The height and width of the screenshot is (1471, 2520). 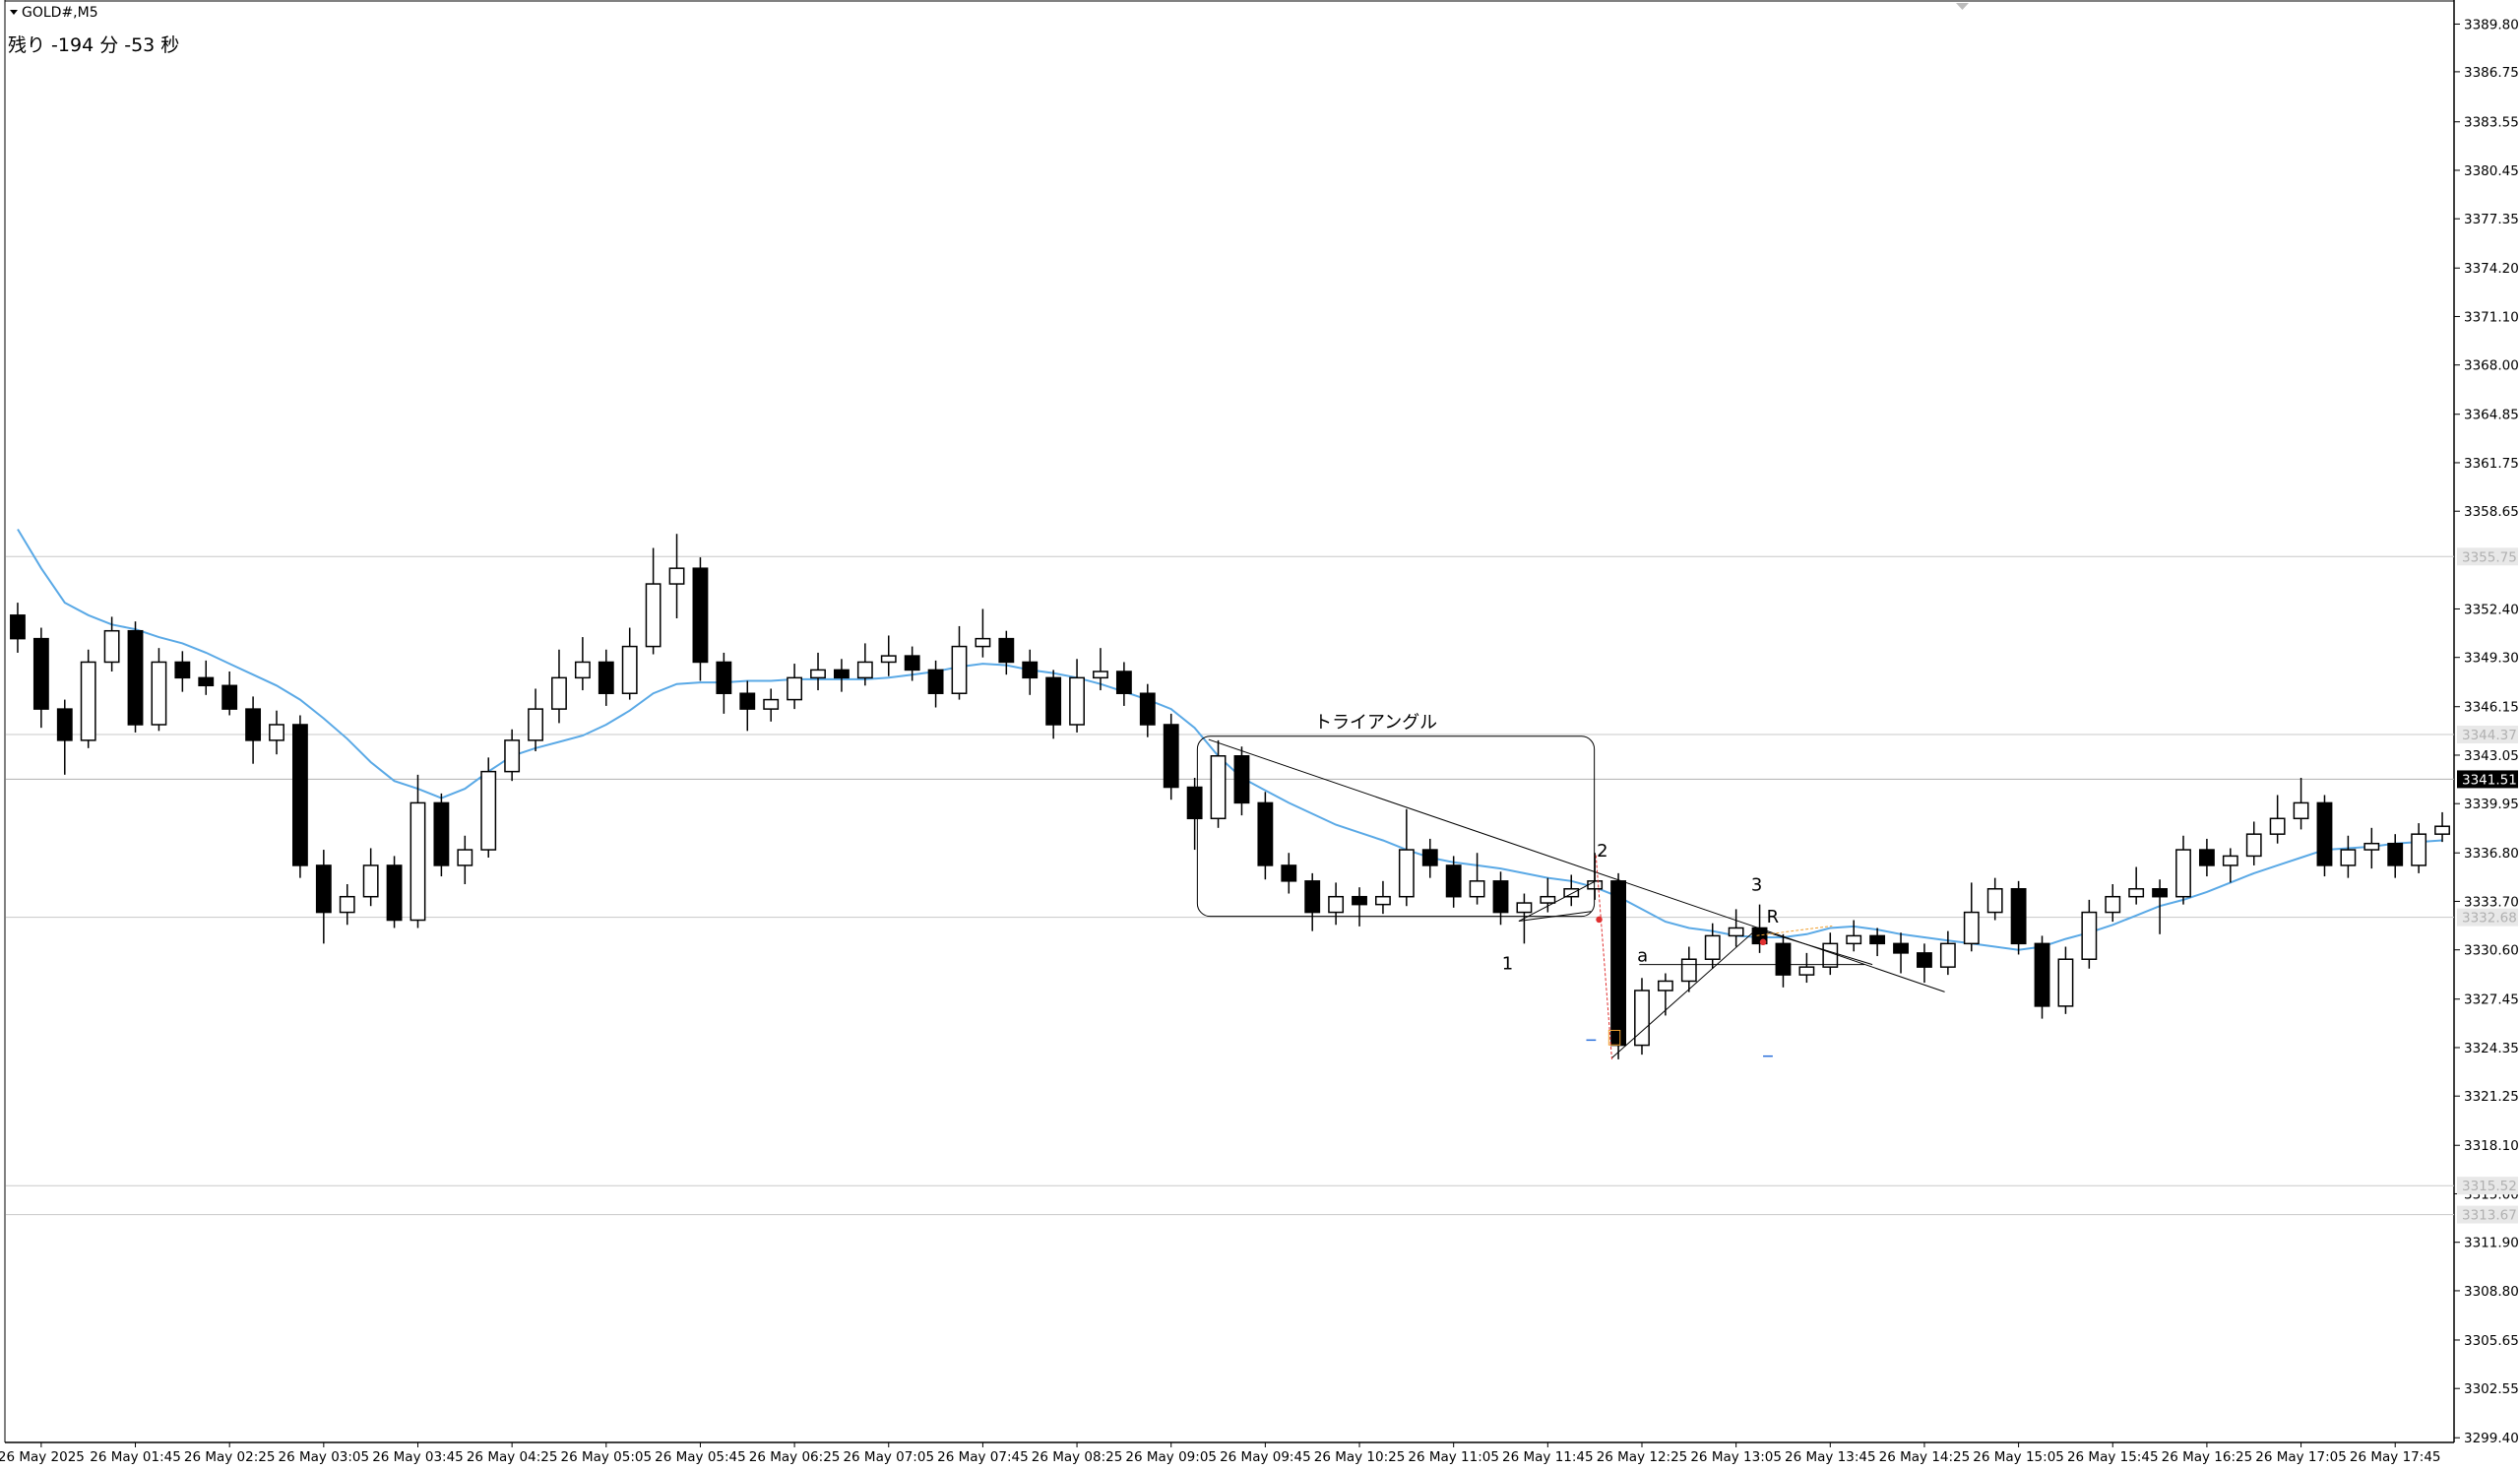 What do you see at coordinates (2395, 1457) in the screenshot?
I see `x-tick-label: 26 May 17:45` at bounding box center [2395, 1457].